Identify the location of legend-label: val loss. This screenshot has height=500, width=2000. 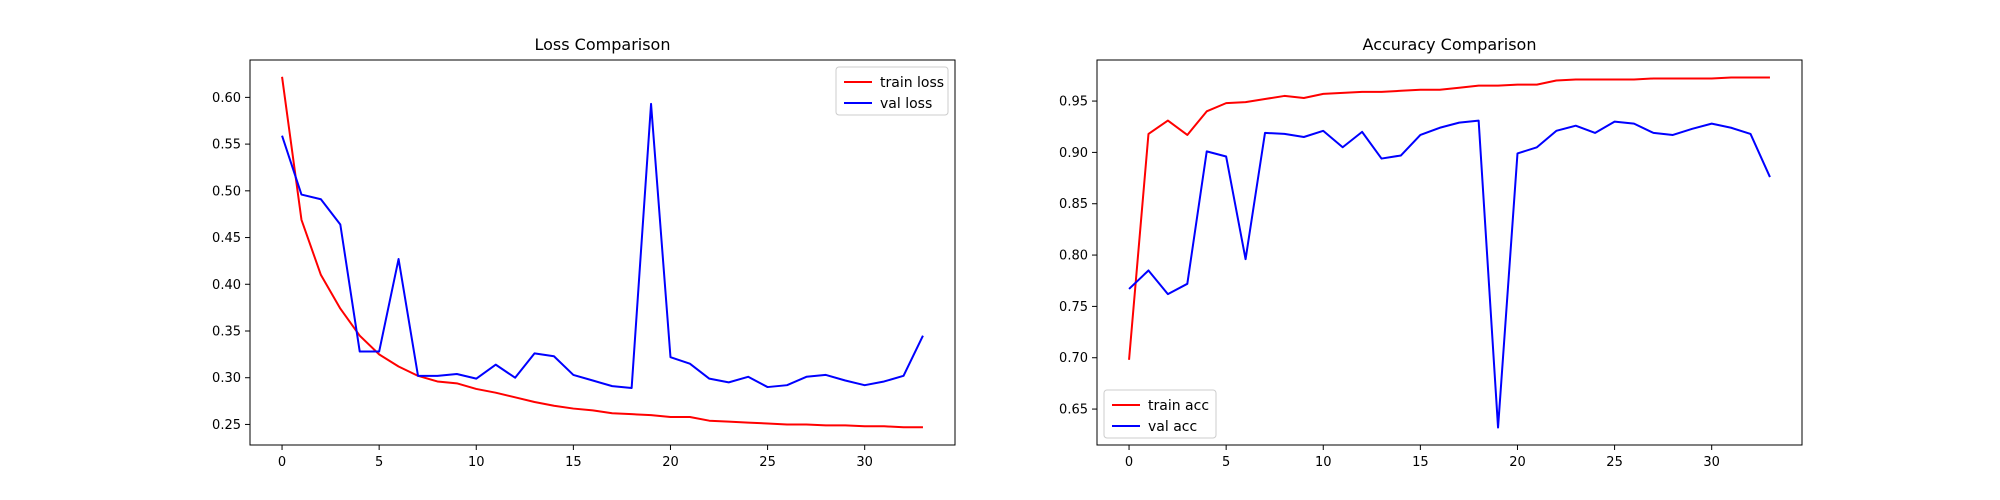
(906, 104).